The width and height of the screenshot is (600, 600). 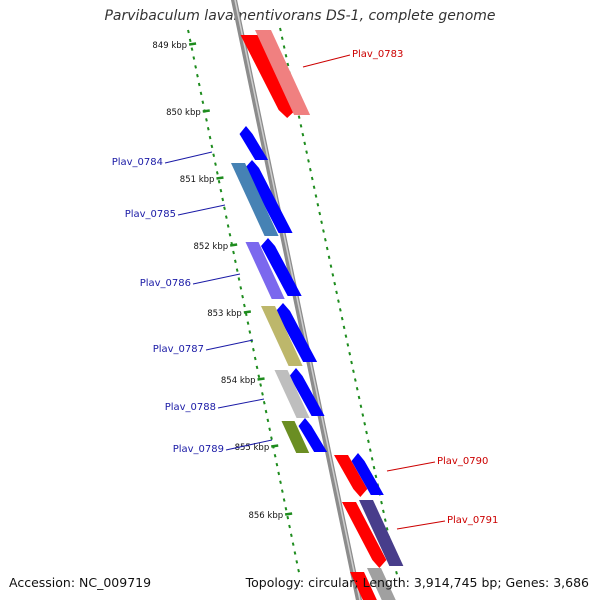 I want to click on gene-next, so click(x=381, y=584).